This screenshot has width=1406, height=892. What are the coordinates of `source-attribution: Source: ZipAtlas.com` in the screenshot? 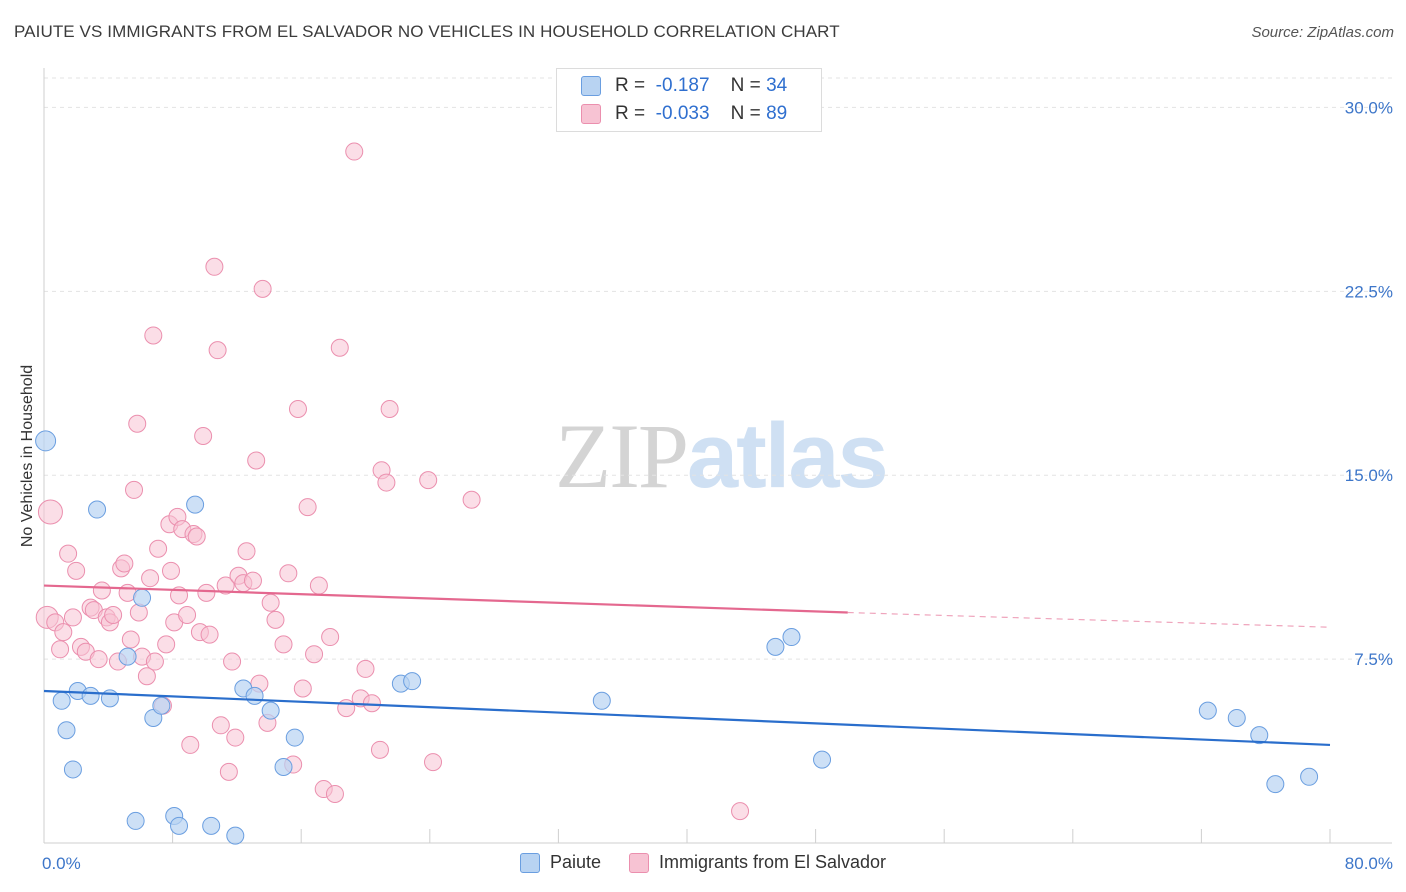 It's located at (1322, 32).